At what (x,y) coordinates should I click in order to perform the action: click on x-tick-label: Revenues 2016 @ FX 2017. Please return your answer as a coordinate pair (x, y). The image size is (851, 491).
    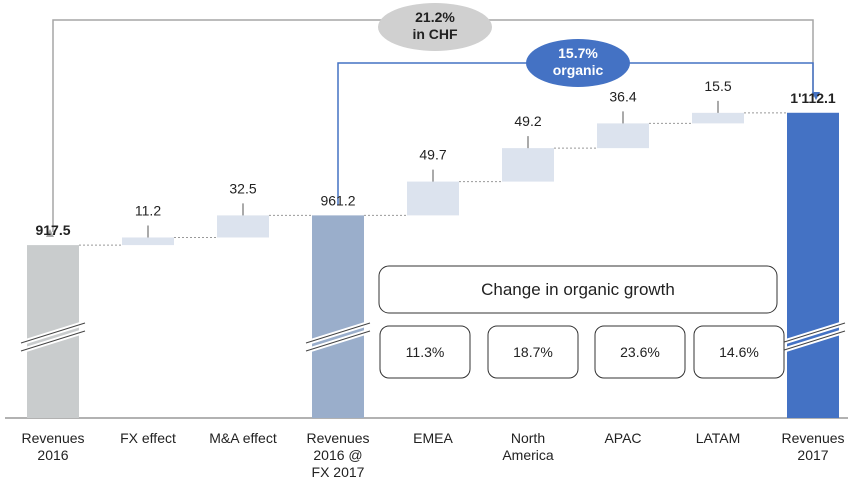
    Looking at the image, I should click on (337, 455).